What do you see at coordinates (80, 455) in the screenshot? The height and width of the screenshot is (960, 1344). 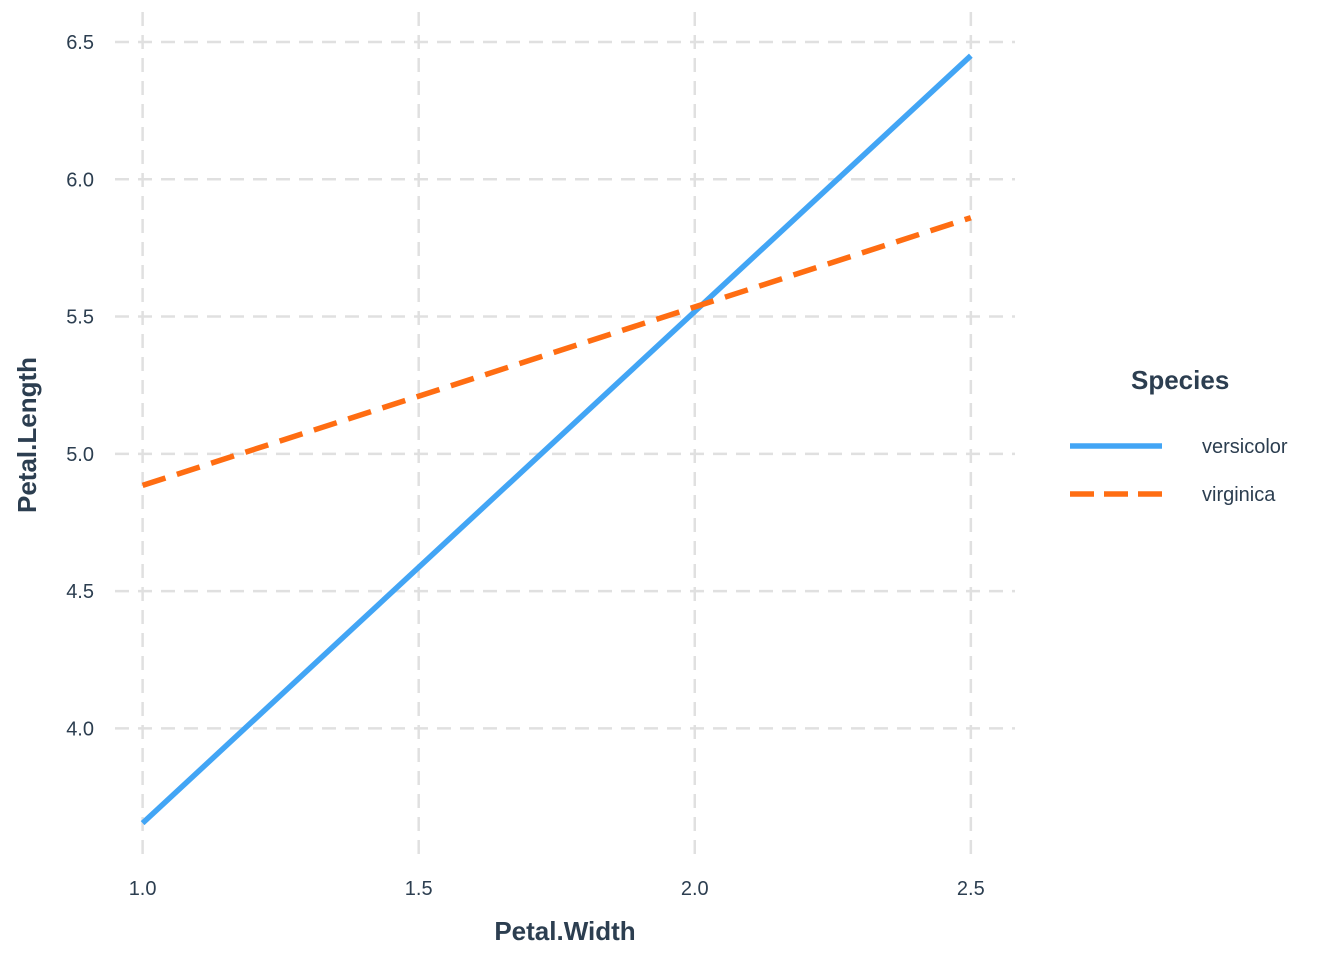 I see `y-tick-label: 5.0` at bounding box center [80, 455].